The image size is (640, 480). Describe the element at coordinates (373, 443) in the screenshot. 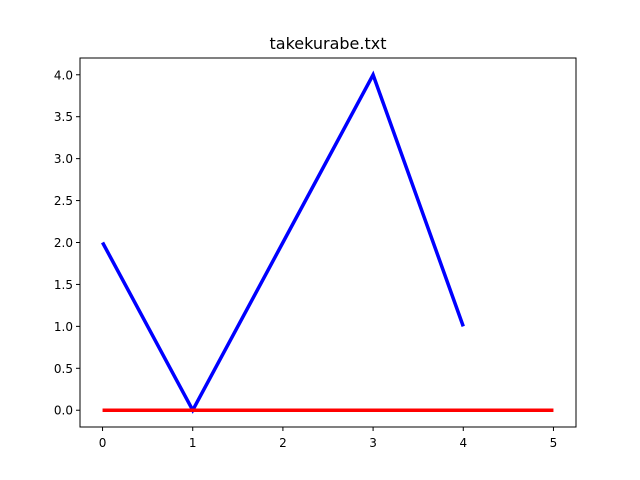

I see `x-tick-label: 3` at that location.